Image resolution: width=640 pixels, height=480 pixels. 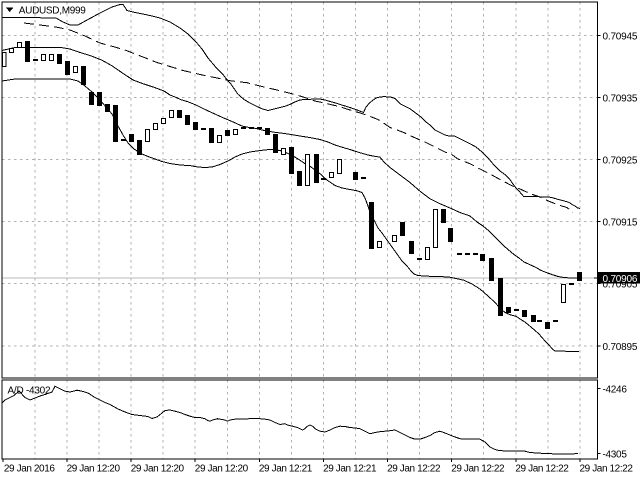 What do you see at coordinates (615, 389) in the screenshot?
I see `svg-text: -4246` at bounding box center [615, 389].